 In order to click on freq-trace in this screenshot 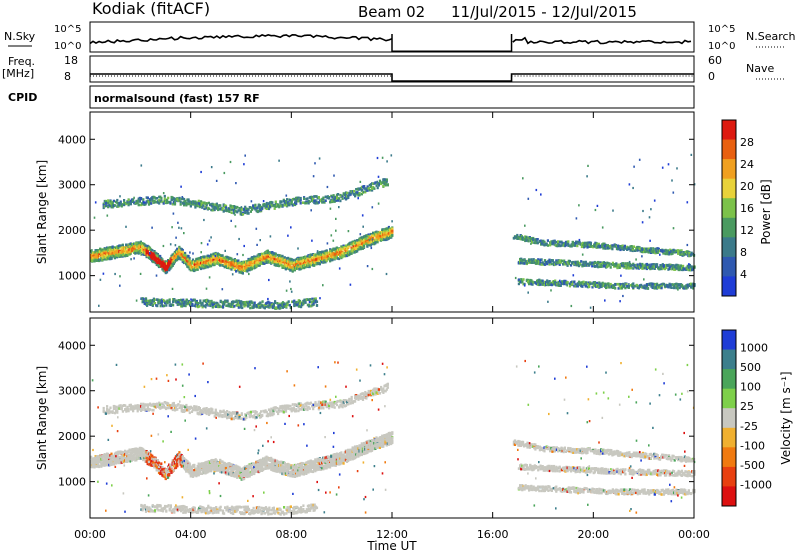, I will do `click(392, 77)`.